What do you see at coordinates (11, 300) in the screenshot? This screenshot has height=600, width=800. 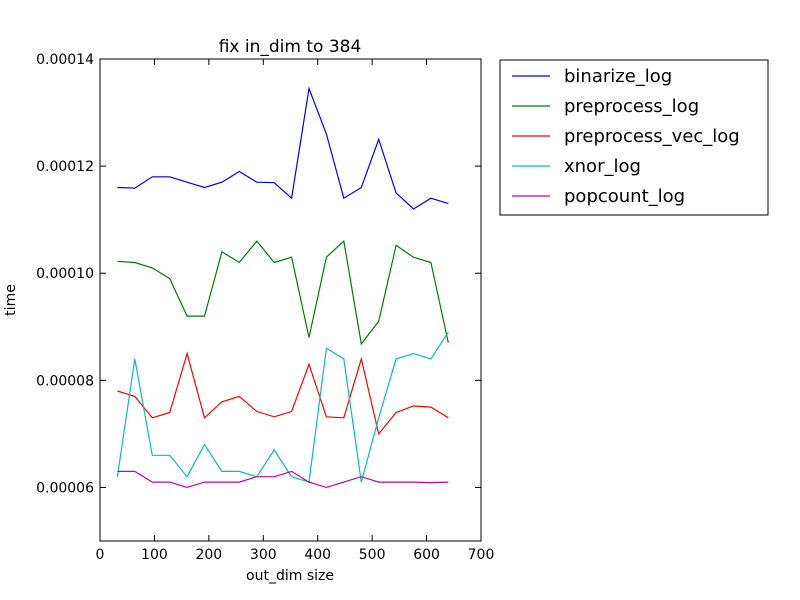 I see `y-axis-label: time` at bounding box center [11, 300].